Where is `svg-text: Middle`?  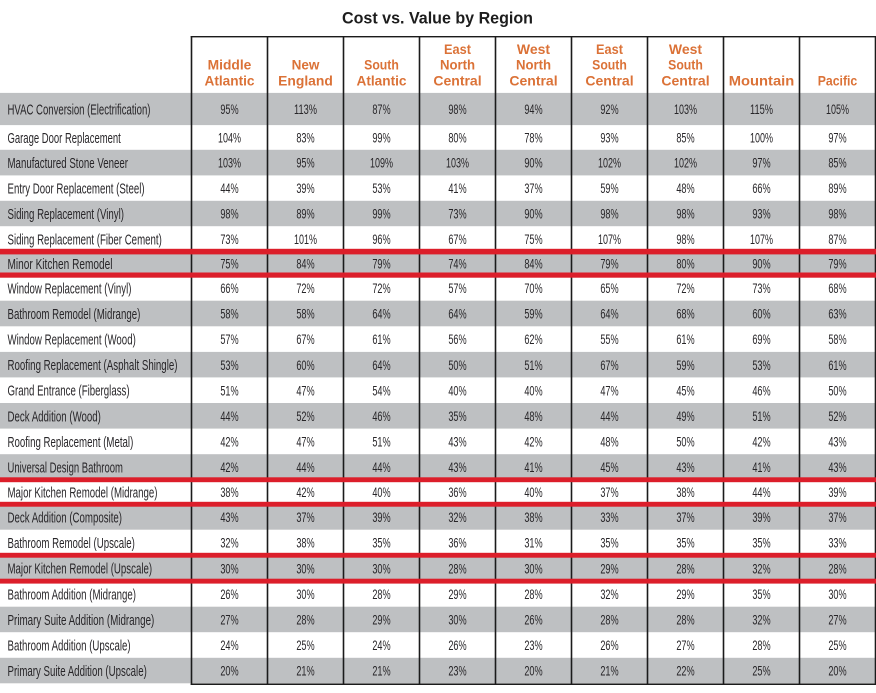 svg-text: Middle is located at coordinates (230, 65).